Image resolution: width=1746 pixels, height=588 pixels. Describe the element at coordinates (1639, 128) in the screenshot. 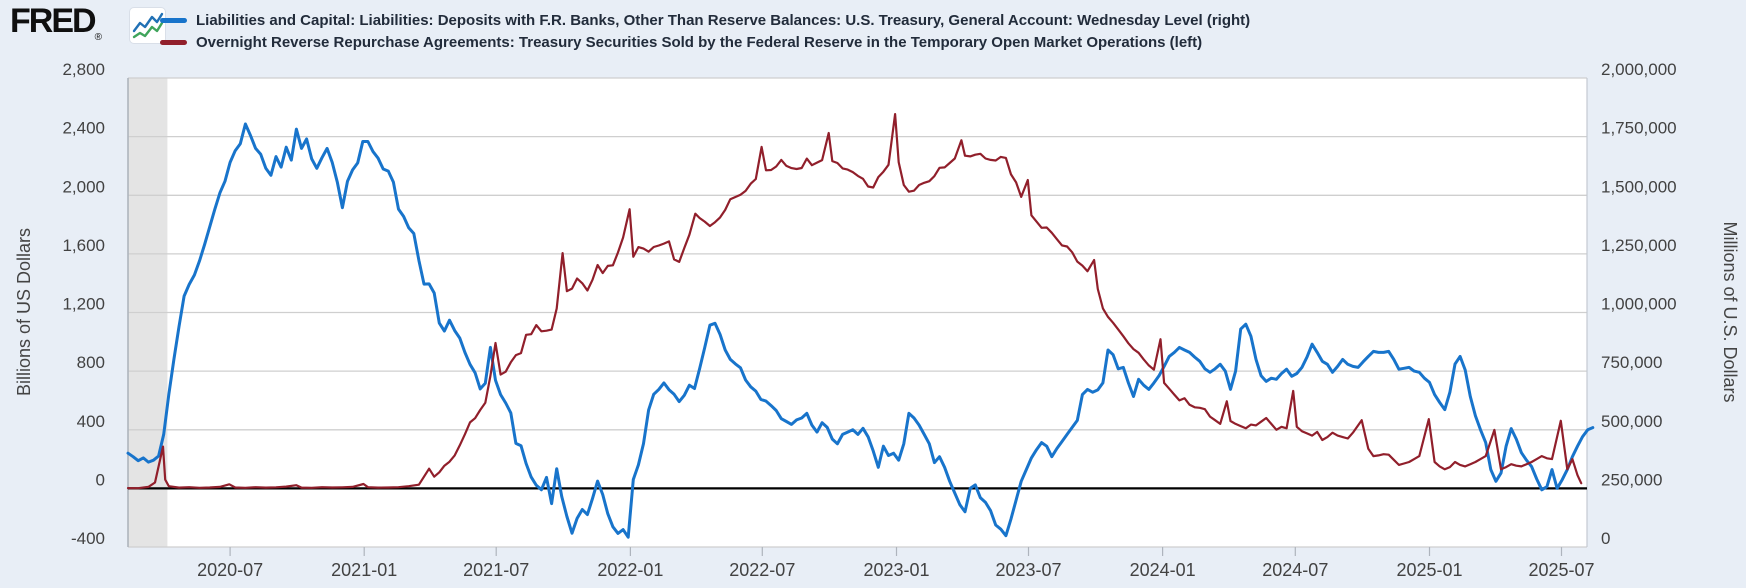

I see `y-axis-label-right: 1,750,000` at that location.